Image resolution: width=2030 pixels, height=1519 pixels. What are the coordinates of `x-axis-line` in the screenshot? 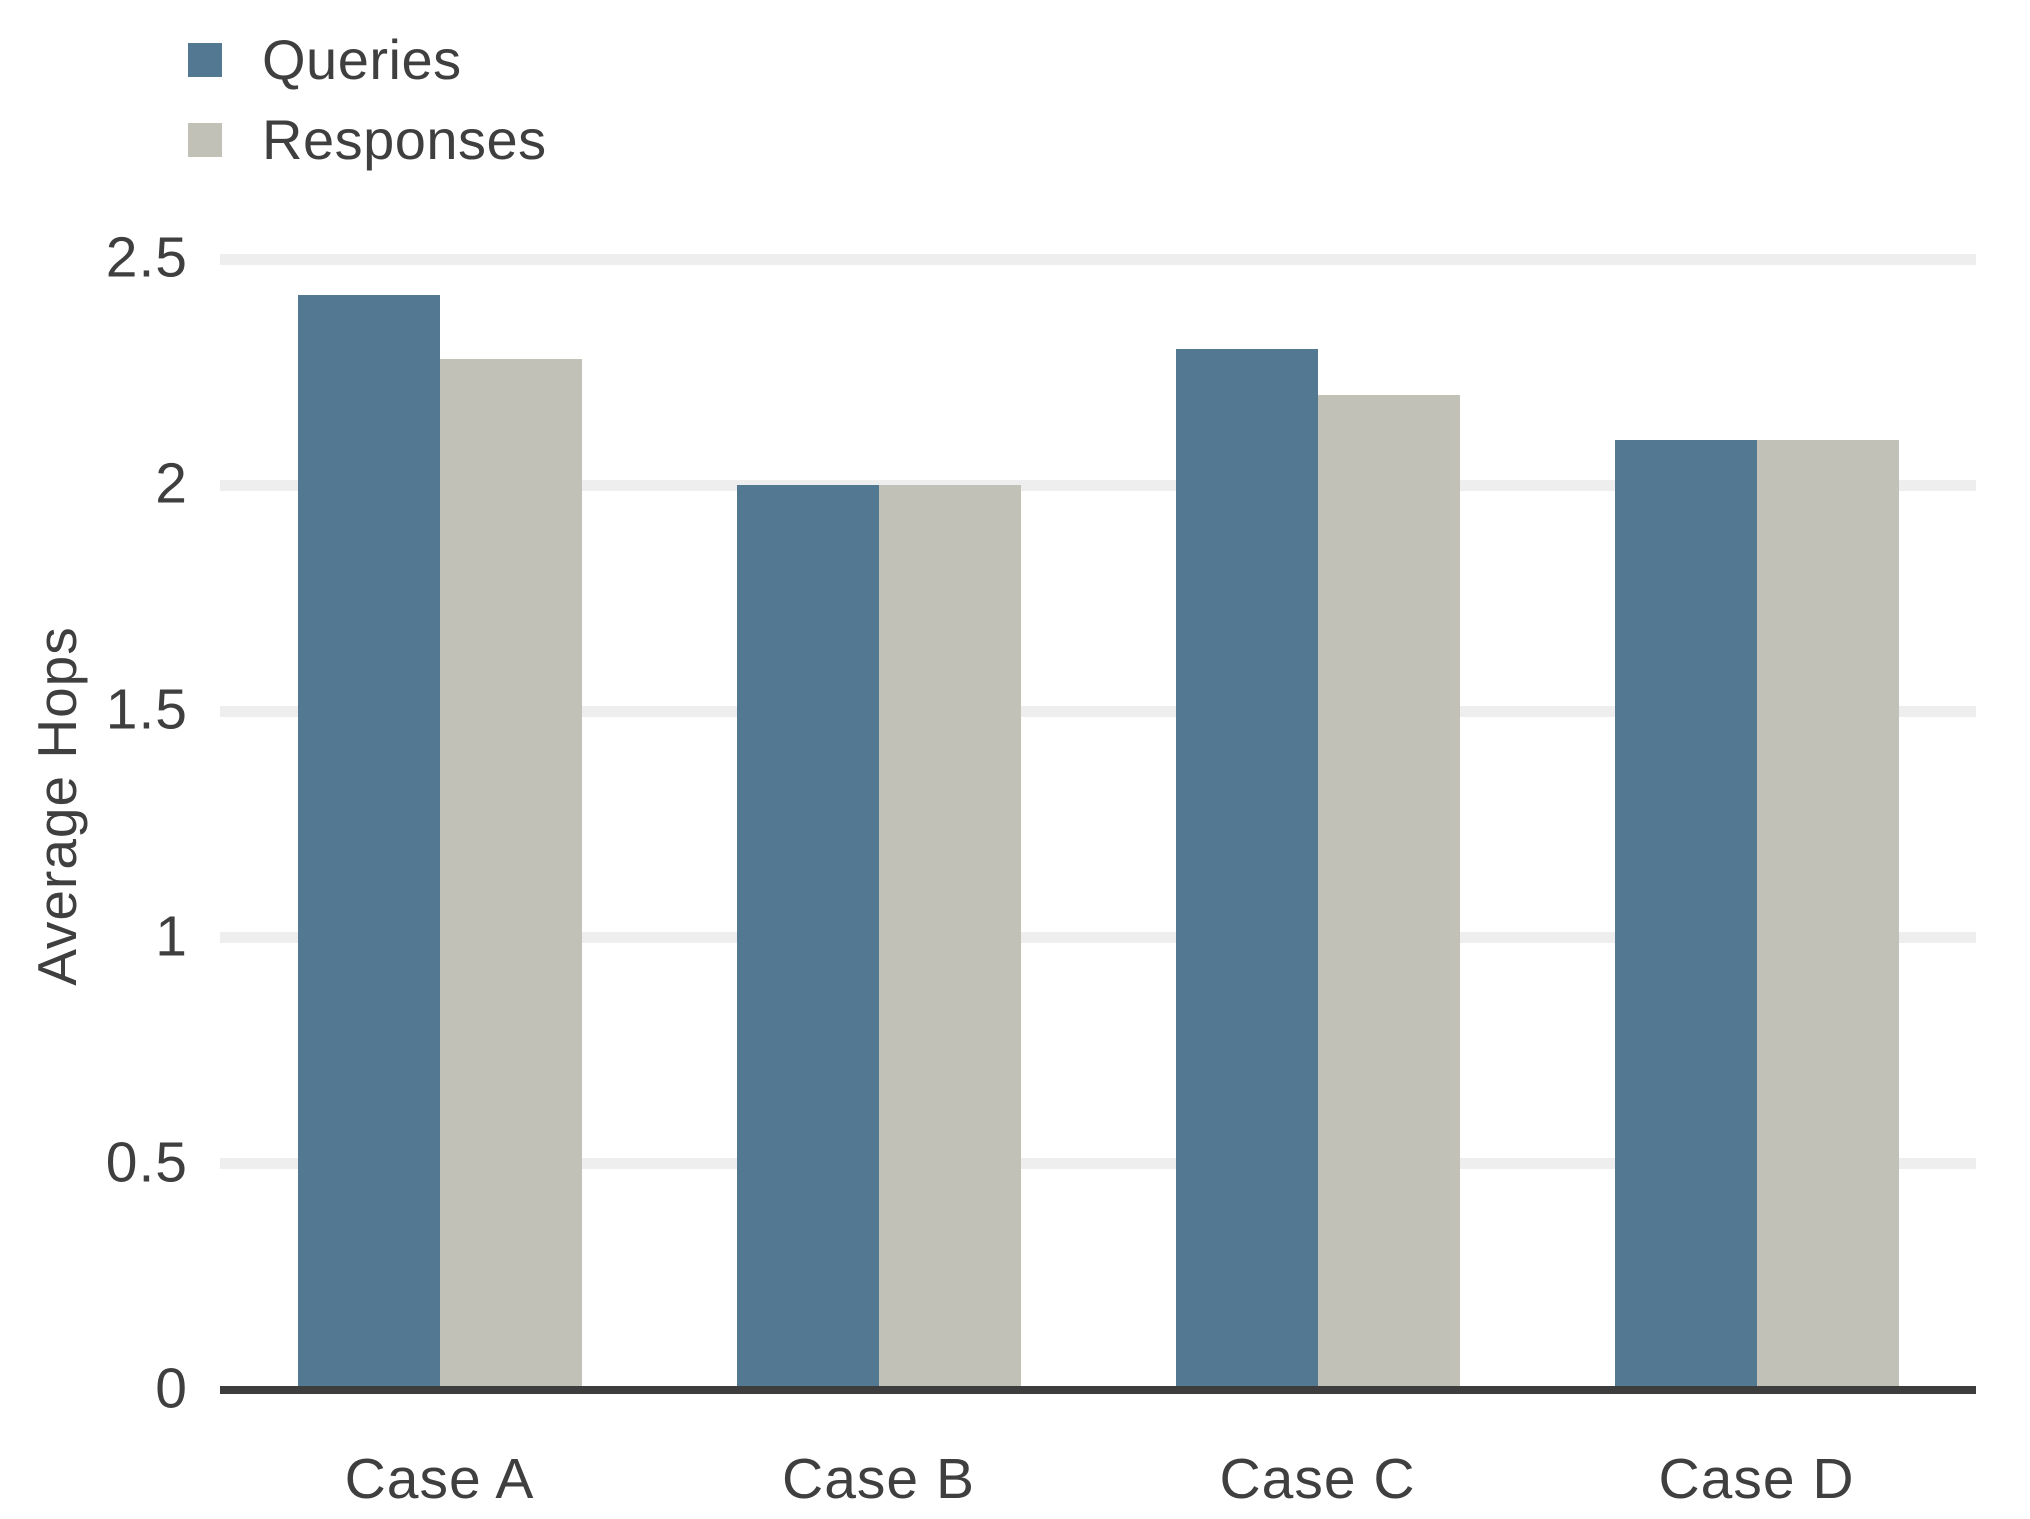 It's located at (1098, 1390).